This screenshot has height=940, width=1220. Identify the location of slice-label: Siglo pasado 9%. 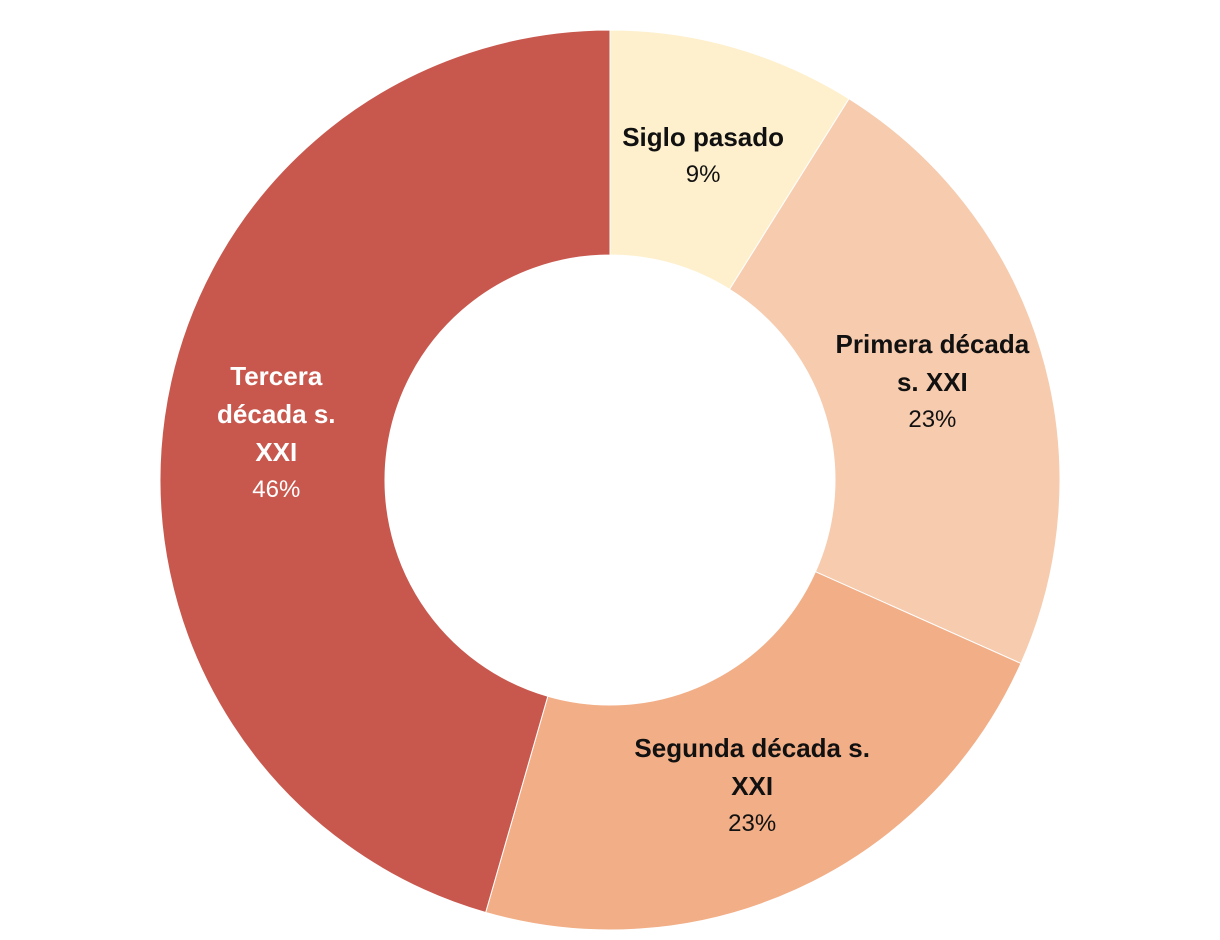
(703, 156).